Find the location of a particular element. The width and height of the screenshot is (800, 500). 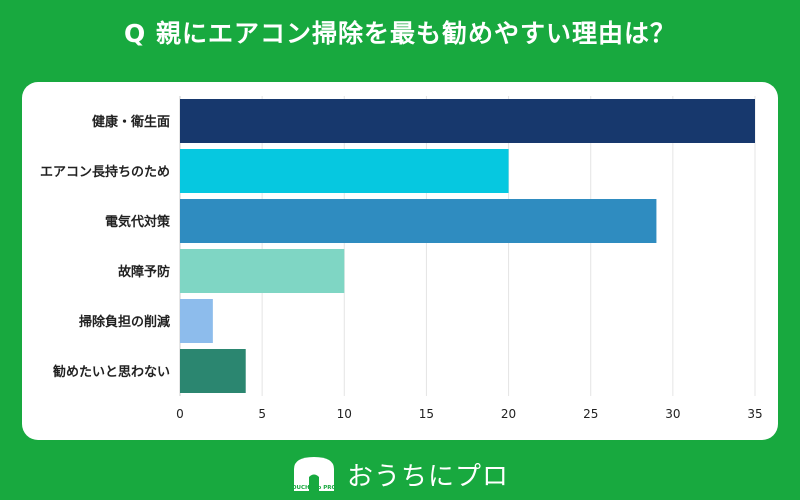

category-label: 故障予防 is located at coordinates (144, 272).